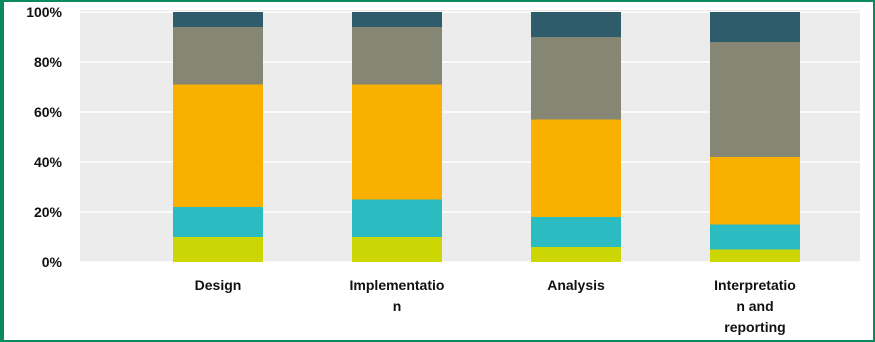 This screenshot has width=875, height=342. I want to click on y-tick-label: 80%, so click(48, 62).